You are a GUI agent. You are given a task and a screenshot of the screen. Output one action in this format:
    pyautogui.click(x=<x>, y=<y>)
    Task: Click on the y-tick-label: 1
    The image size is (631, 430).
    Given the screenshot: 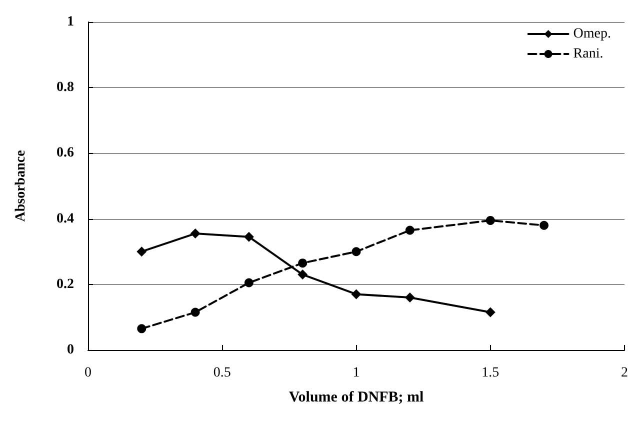 What is the action you would take?
    pyautogui.click(x=70, y=22)
    